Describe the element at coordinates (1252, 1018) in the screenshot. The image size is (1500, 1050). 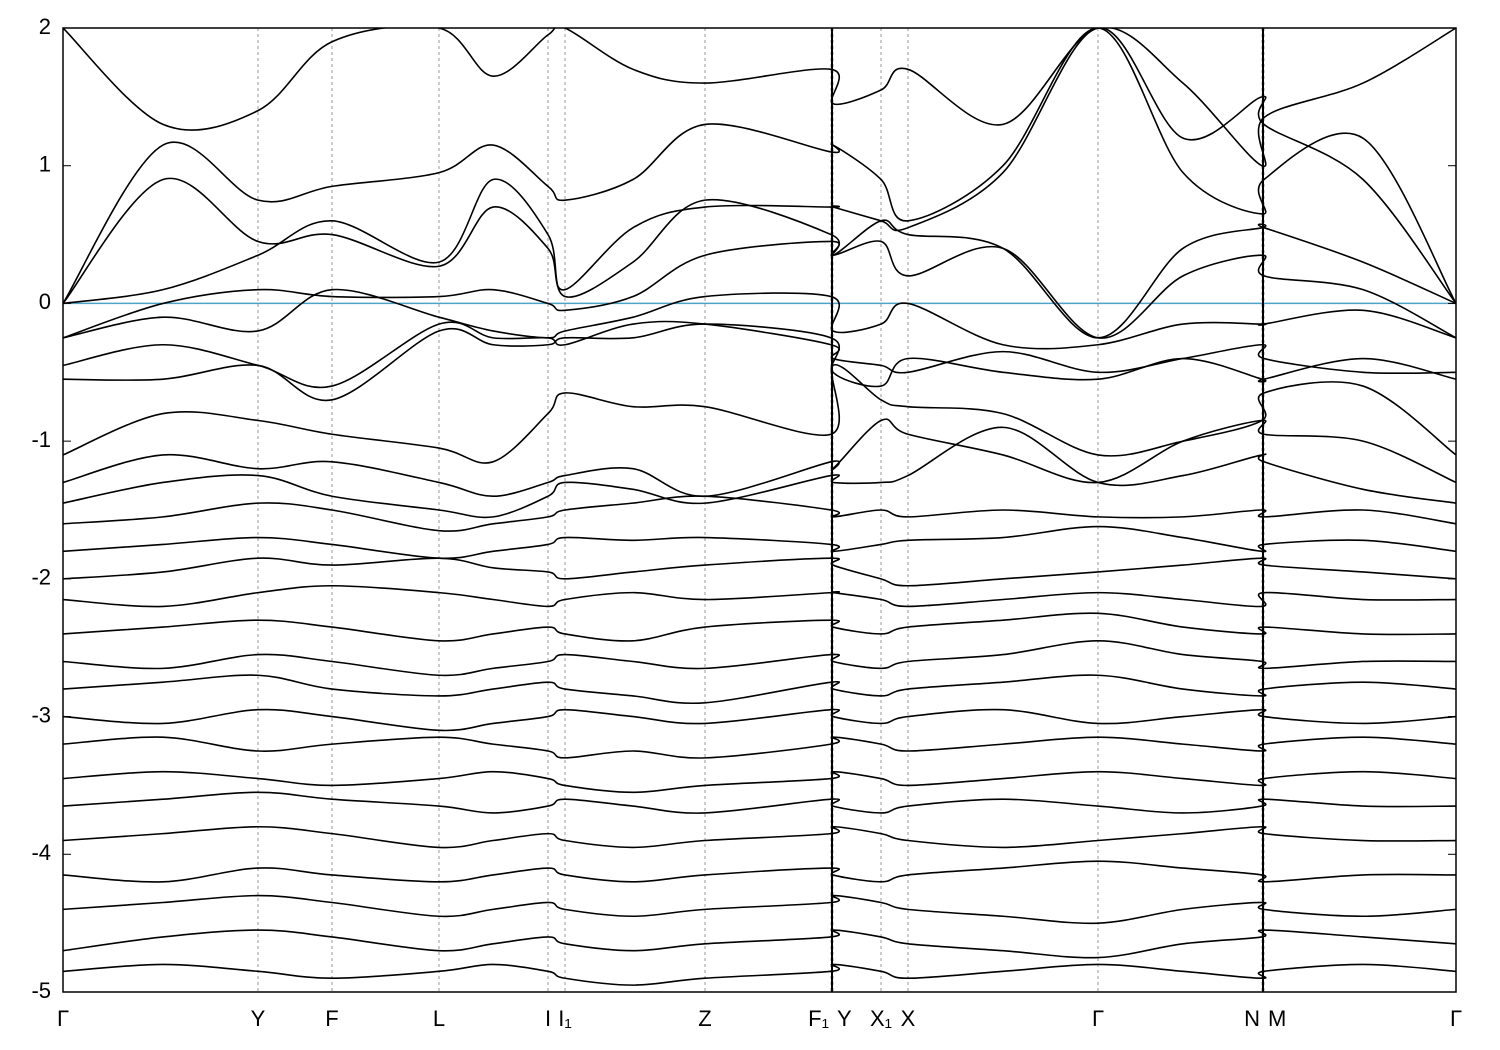
I see `x-tick-label: N` at that location.